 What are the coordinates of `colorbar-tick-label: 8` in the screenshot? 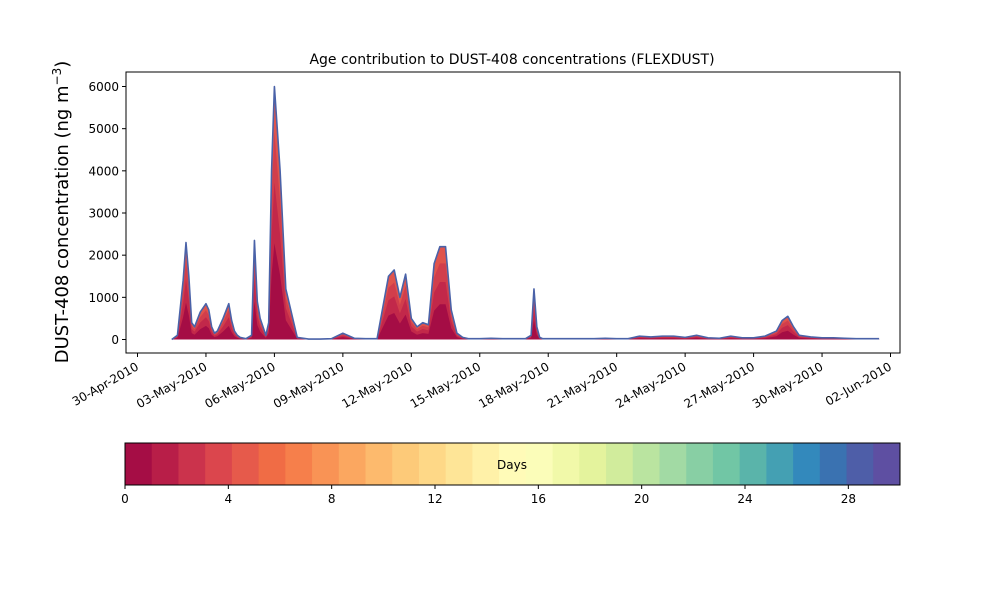 It's located at (332, 499).